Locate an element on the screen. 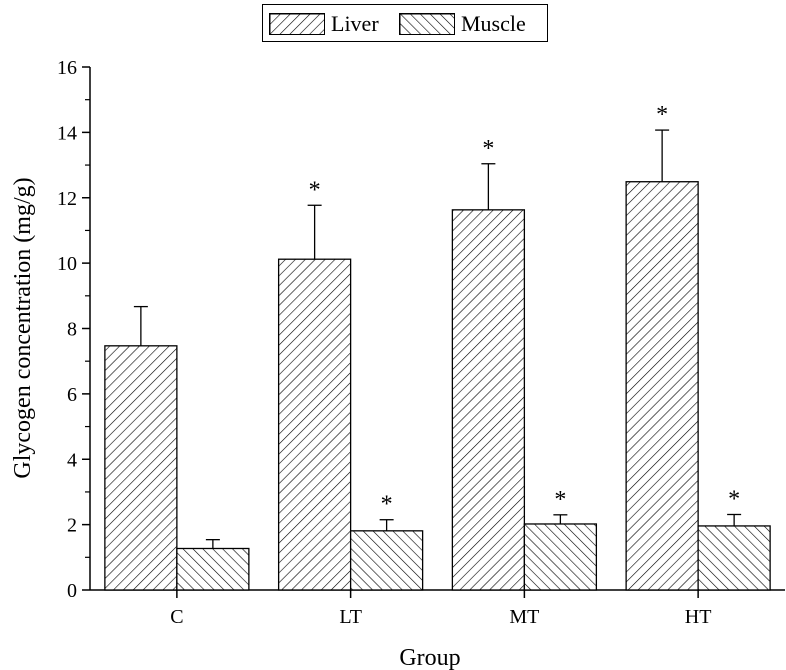 This screenshot has width=786, height=670. x-tick-label: HT is located at coordinates (698, 617).